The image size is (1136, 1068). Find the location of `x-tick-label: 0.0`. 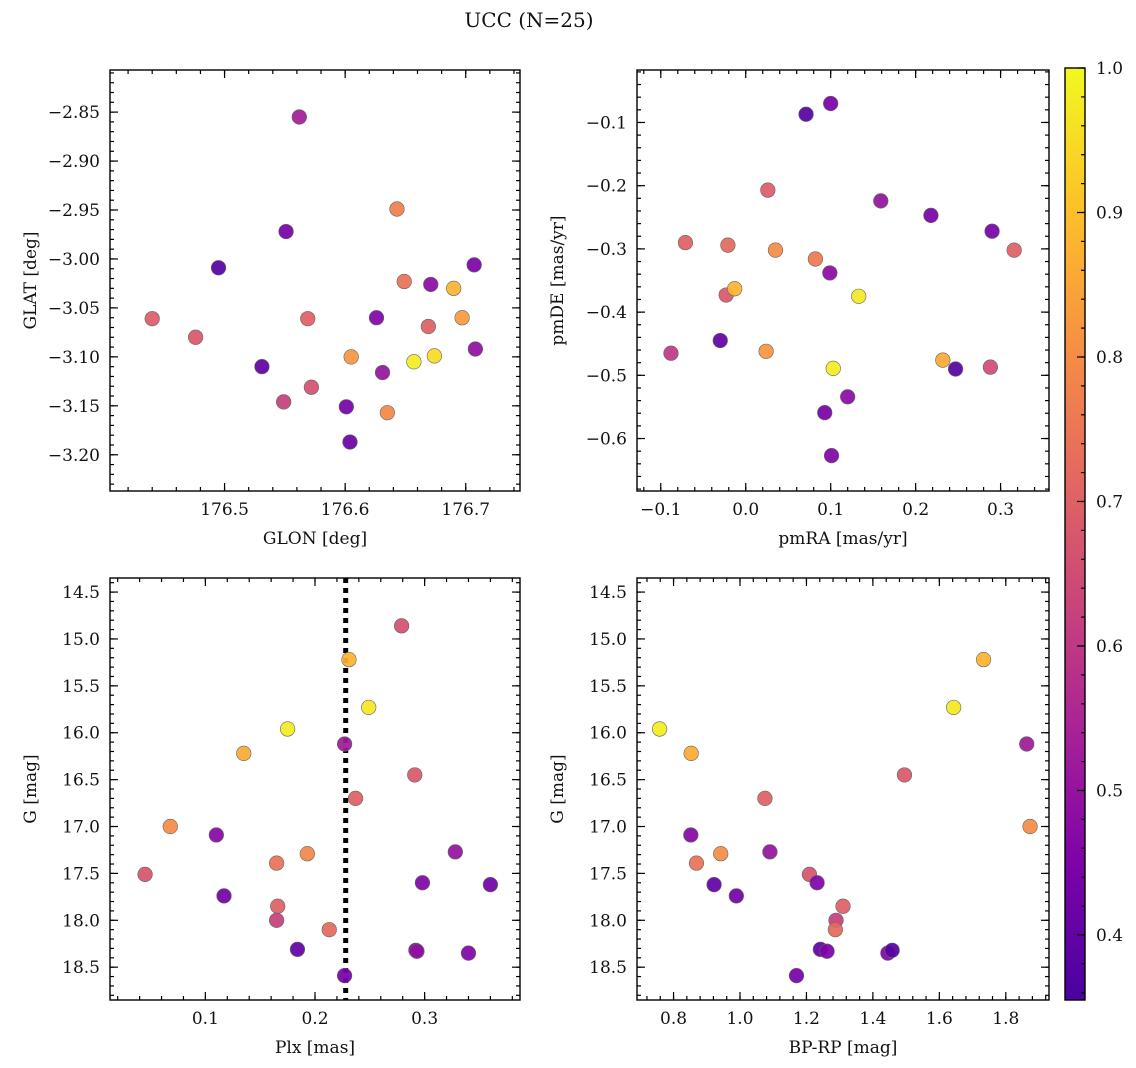

x-tick-label: 0.0 is located at coordinates (745, 510).